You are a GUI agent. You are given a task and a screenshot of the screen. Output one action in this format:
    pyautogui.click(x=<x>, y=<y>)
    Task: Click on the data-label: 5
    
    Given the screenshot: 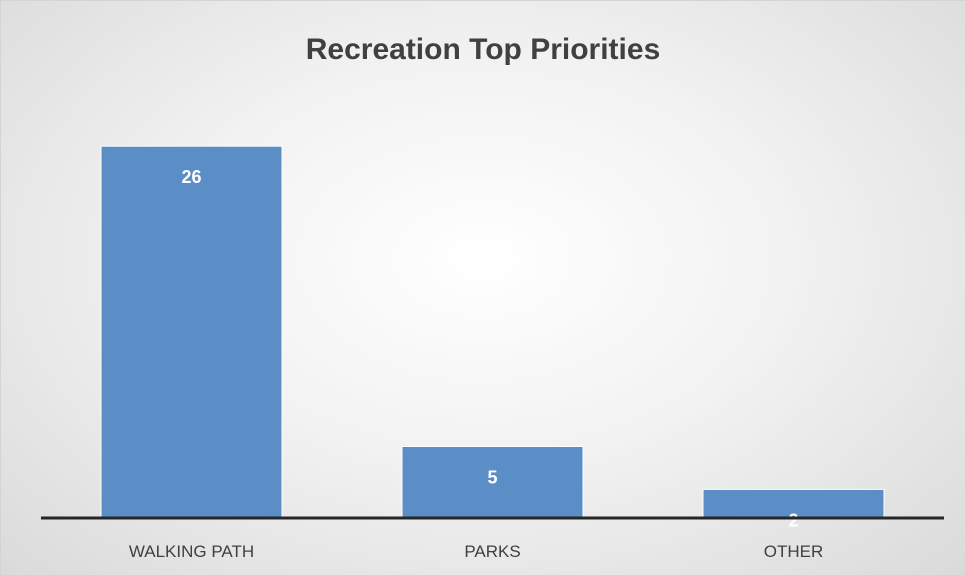 What is the action you would take?
    pyautogui.click(x=492, y=478)
    